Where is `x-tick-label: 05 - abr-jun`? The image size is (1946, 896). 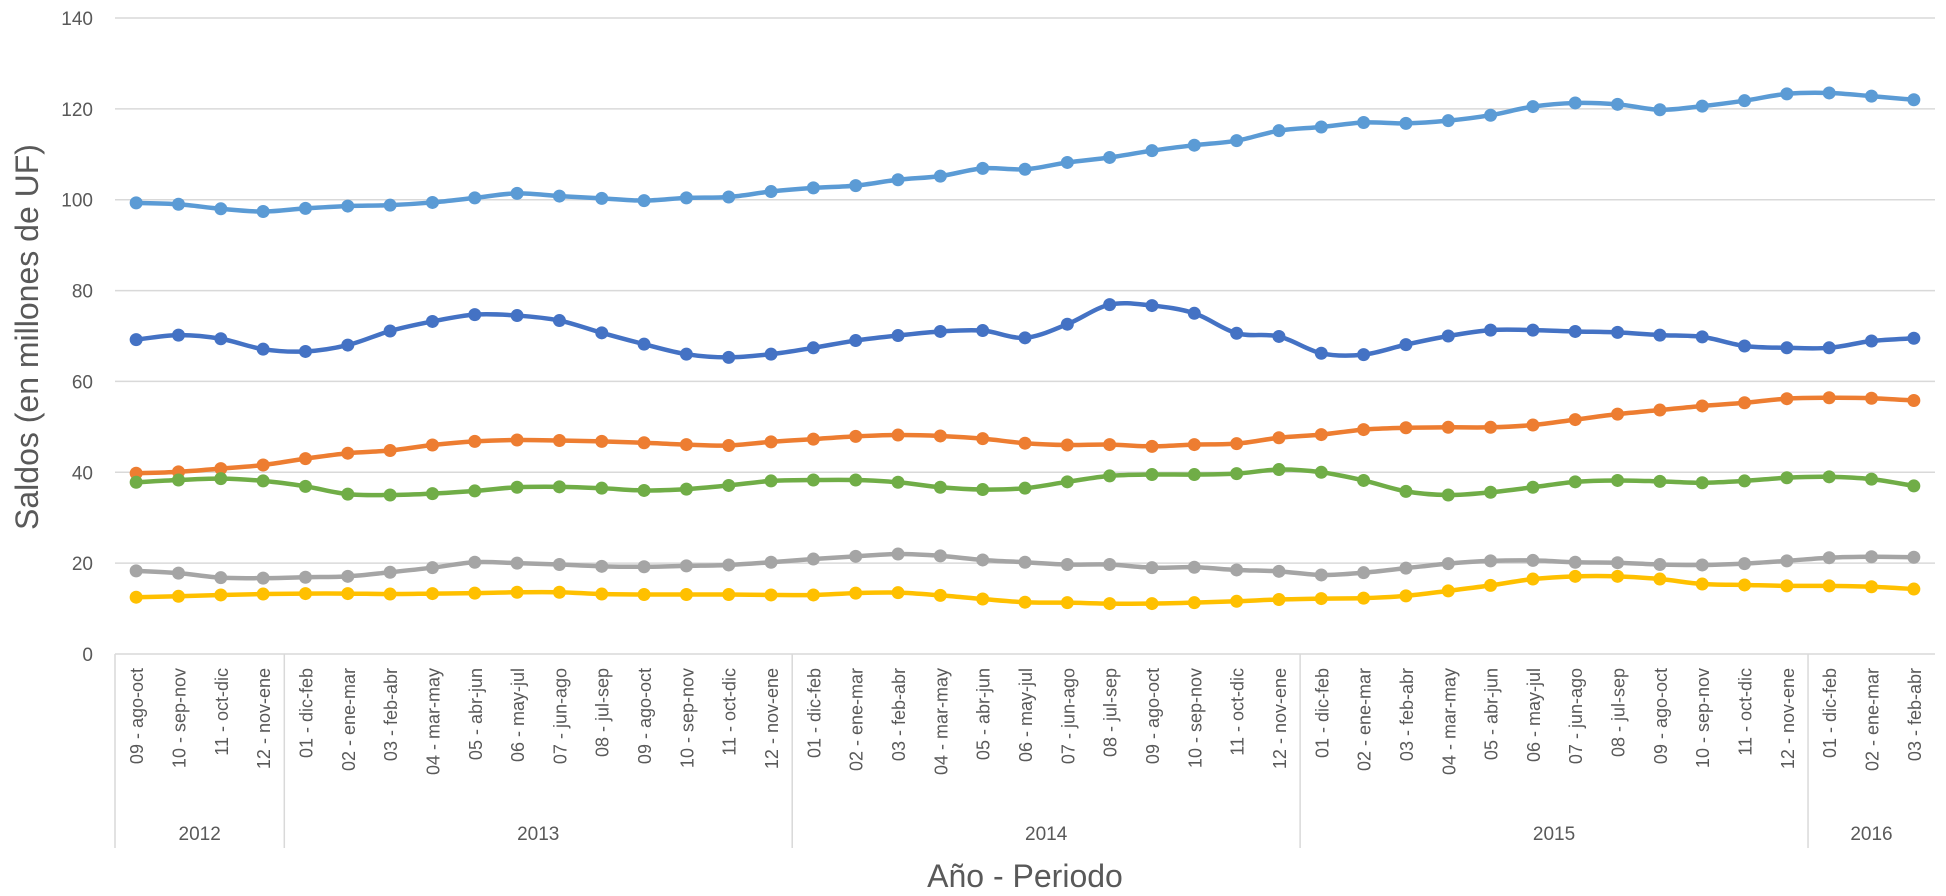 x-tick-label: 05 - abr-jun is located at coordinates (1492, 714).